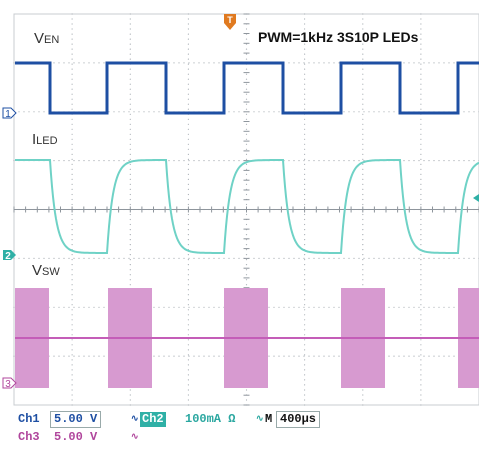 The width and height of the screenshot is (479, 454). What do you see at coordinates (45, 139) in the screenshot?
I see `iled-label: ILED` at bounding box center [45, 139].